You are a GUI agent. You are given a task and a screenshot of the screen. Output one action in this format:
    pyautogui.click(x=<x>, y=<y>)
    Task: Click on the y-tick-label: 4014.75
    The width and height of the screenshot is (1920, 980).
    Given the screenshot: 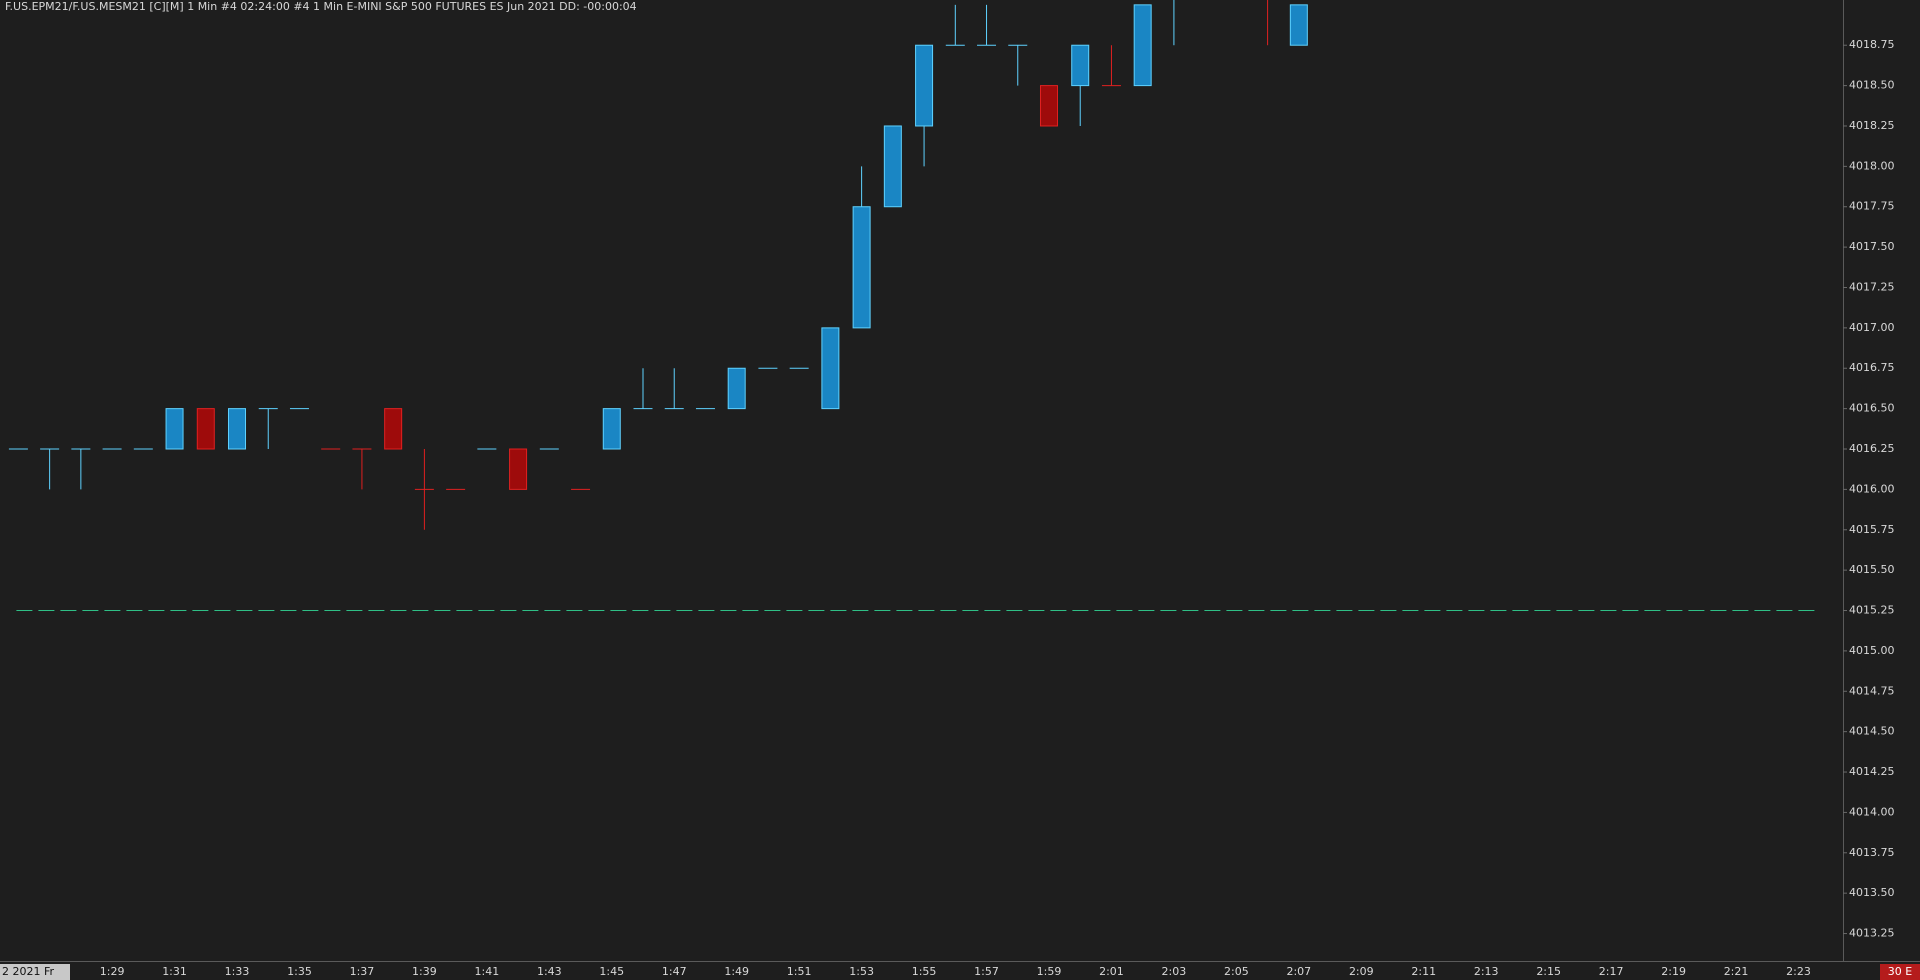 What is the action you would take?
    pyautogui.click(x=1872, y=690)
    